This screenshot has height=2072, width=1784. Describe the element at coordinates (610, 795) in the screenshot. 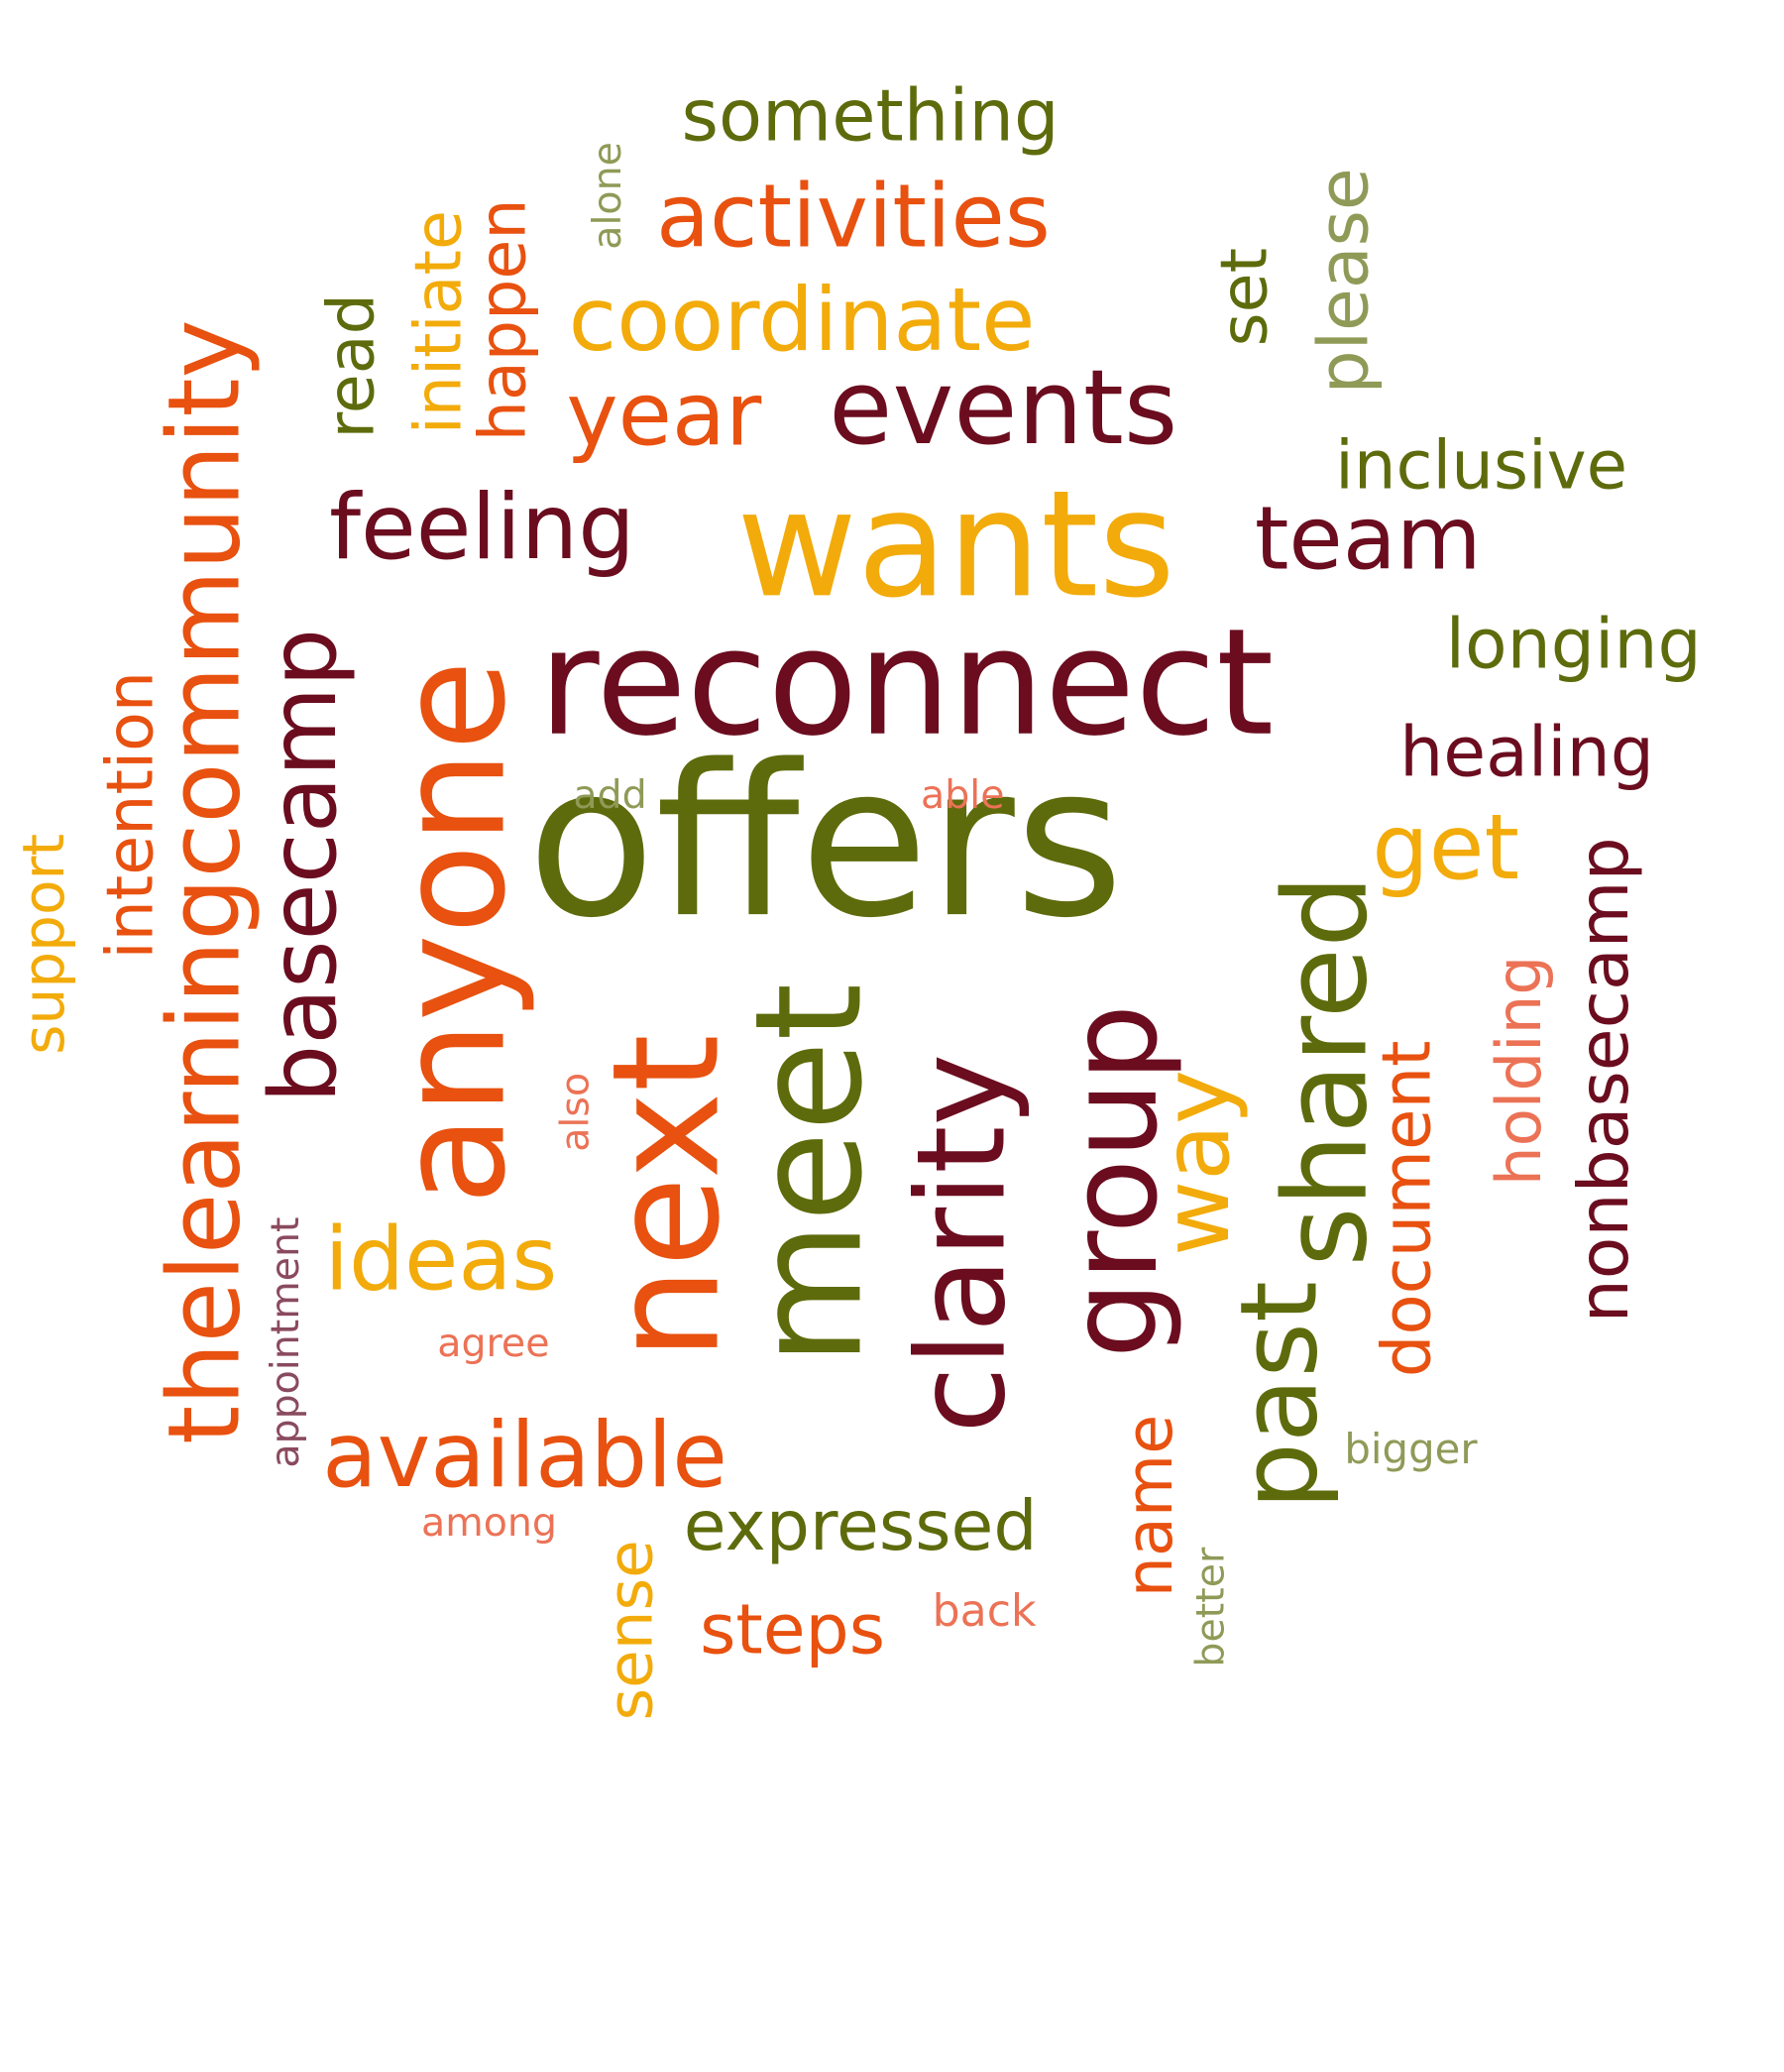

I see `word-add: add` at that location.